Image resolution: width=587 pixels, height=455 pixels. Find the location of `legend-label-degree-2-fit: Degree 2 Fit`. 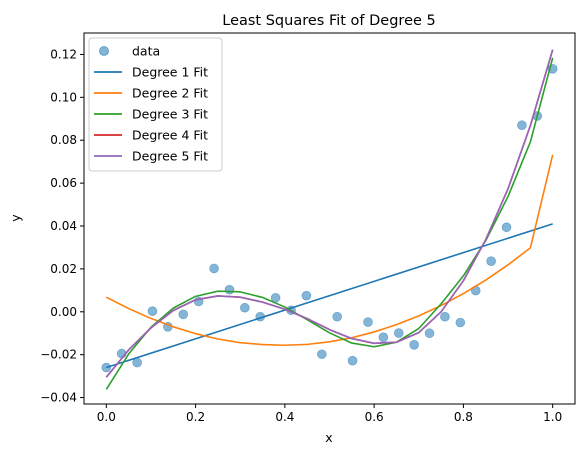

legend-label-degree-2-fit: Degree 2 Fit is located at coordinates (170, 93).